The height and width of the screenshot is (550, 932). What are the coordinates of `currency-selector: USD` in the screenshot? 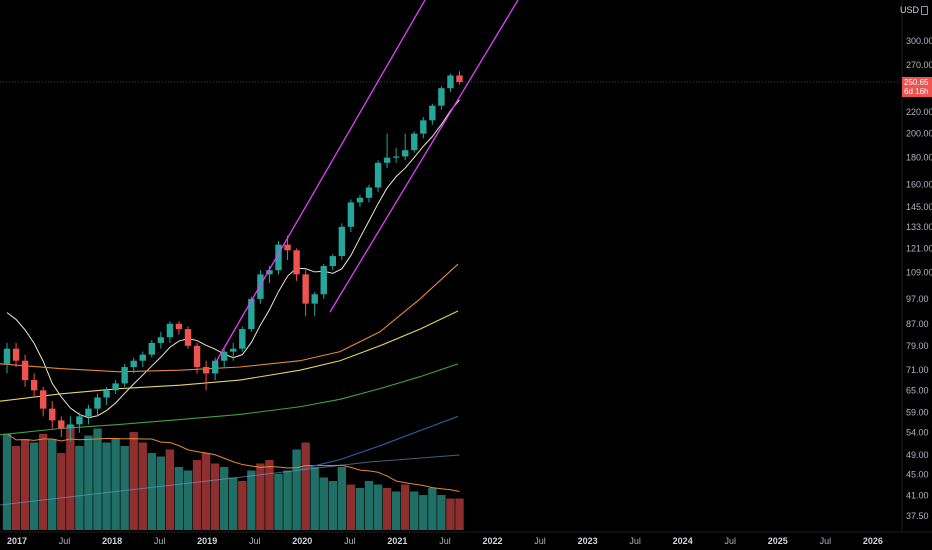 It's located at (914, 10).